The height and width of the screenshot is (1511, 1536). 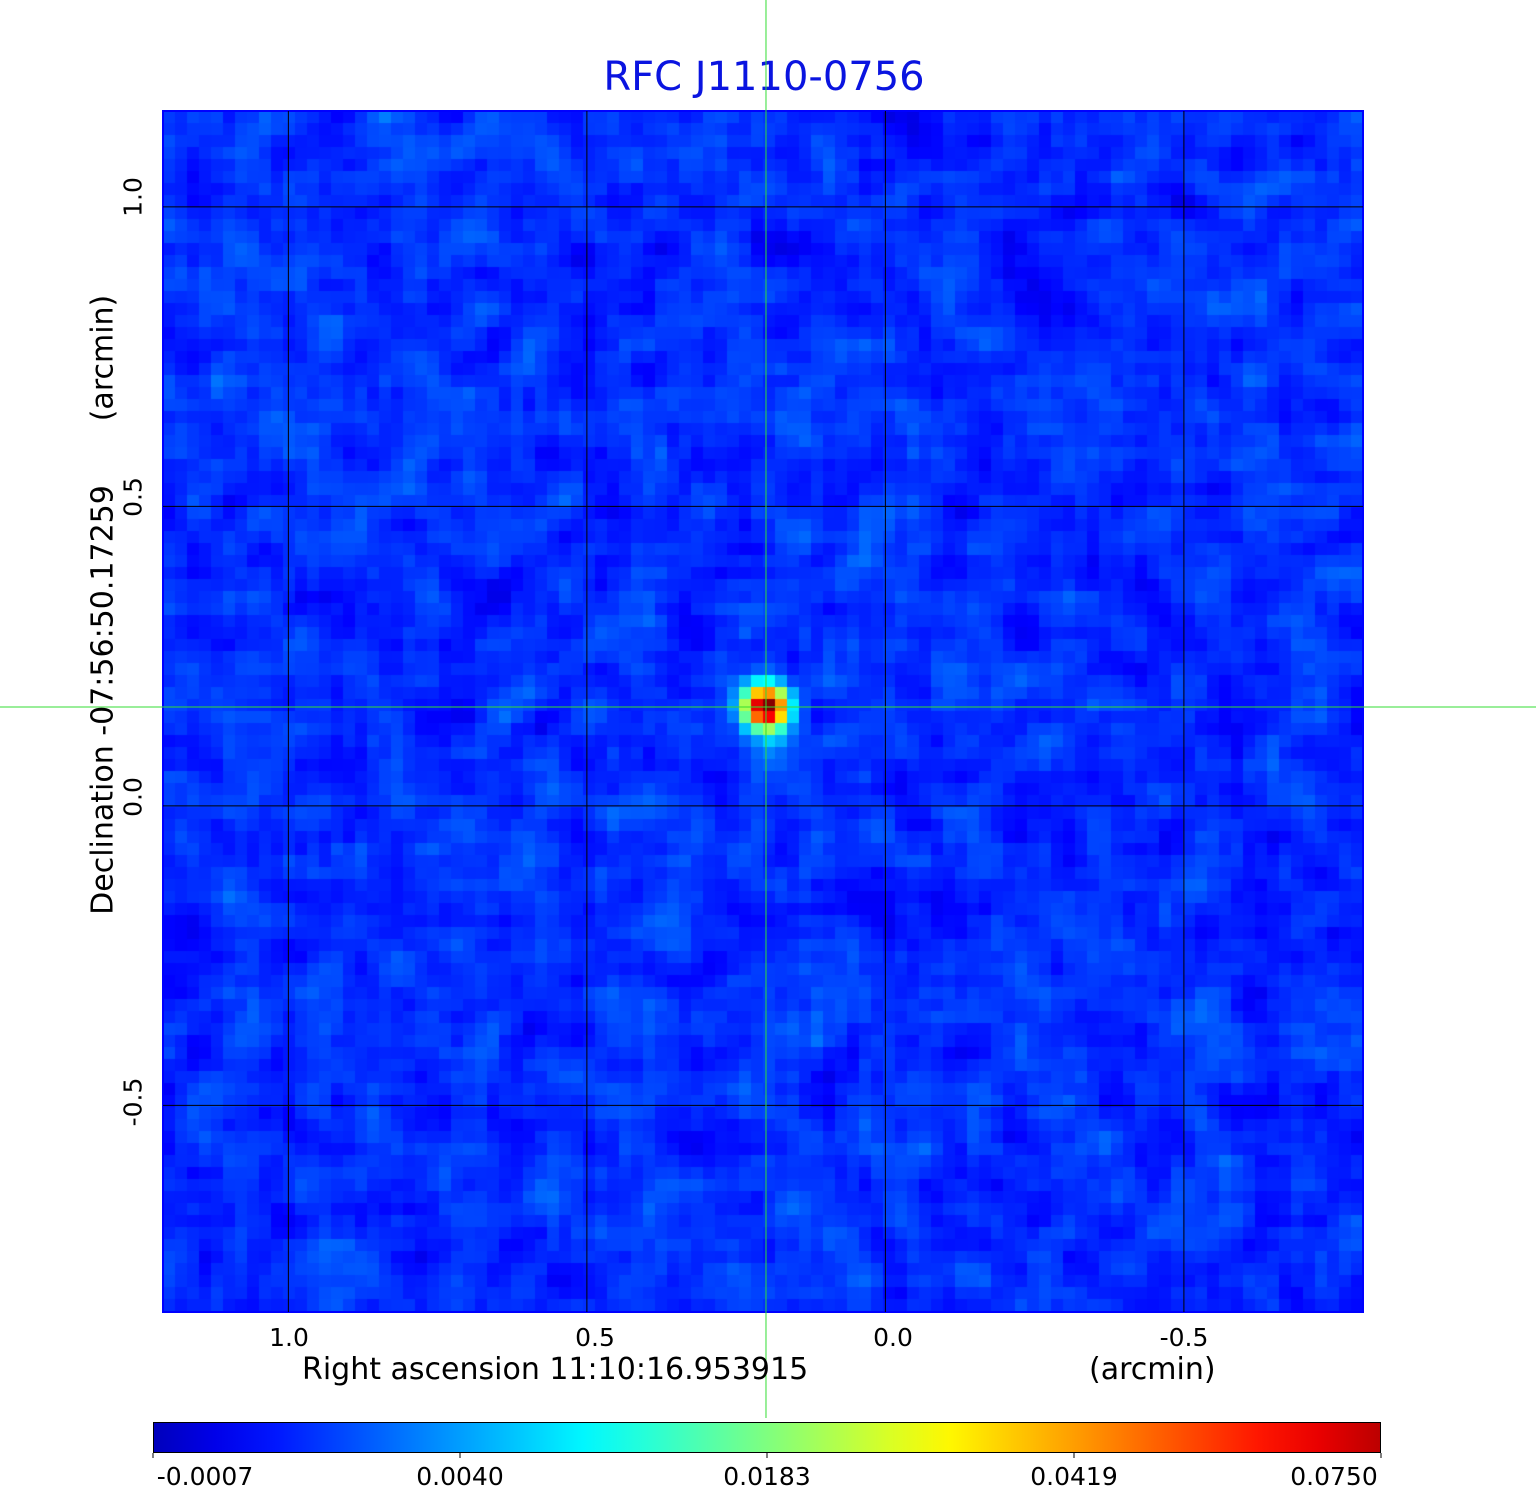 I want to click on y-axis-label: Declination -07:56:50.17259, so click(x=103, y=700).